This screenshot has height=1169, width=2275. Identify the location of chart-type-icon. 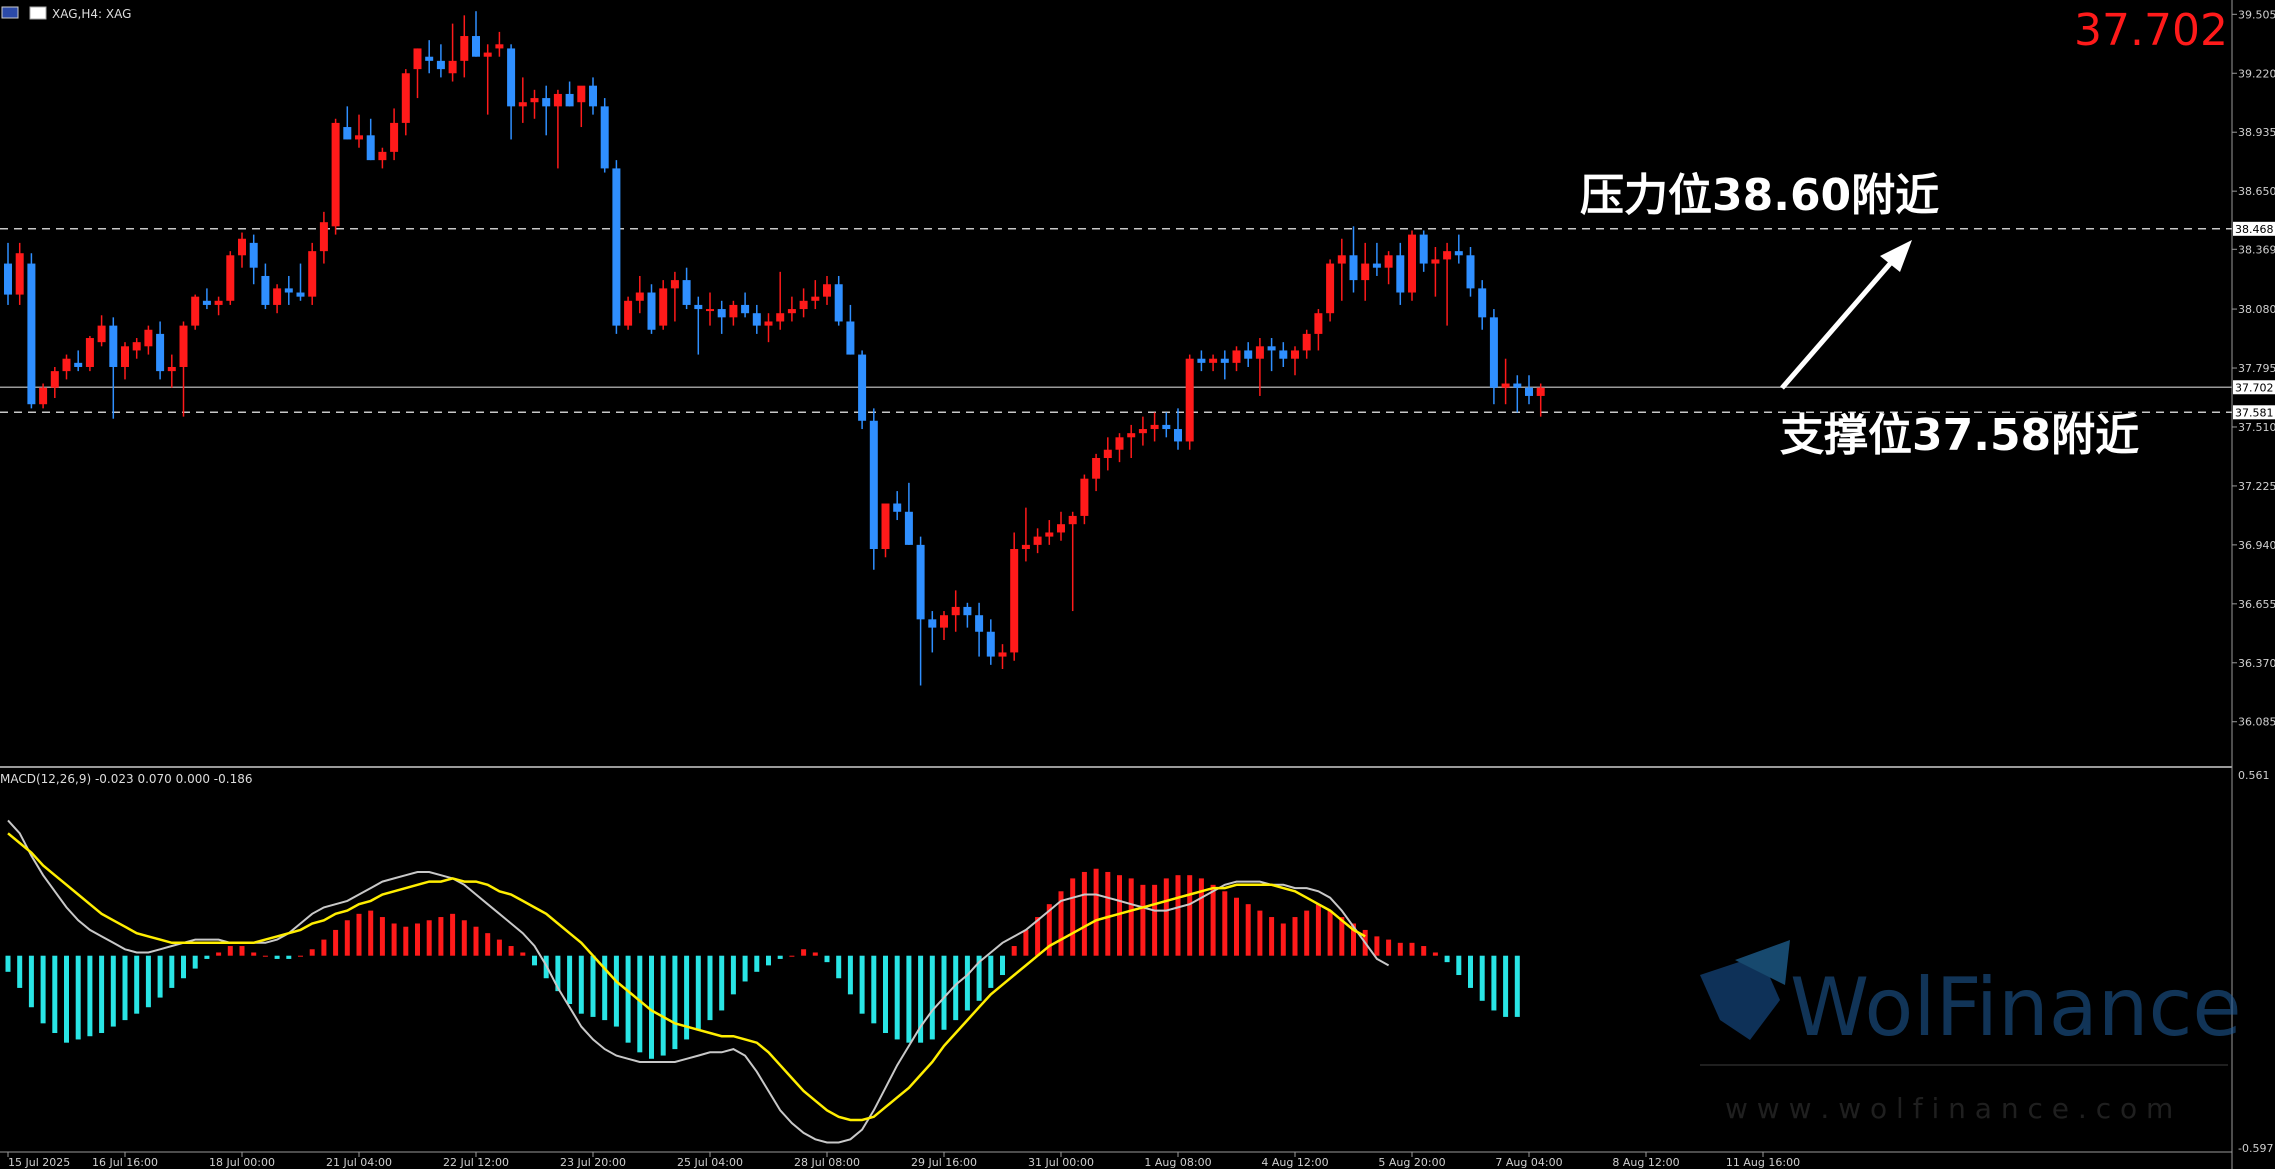
(38, 13).